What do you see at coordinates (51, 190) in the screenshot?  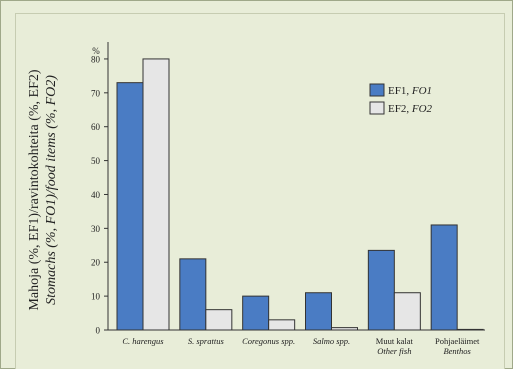 I see `y-axis-title-line2: Stomachs (%, FO1)/food items (%, FO2)` at bounding box center [51, 190].